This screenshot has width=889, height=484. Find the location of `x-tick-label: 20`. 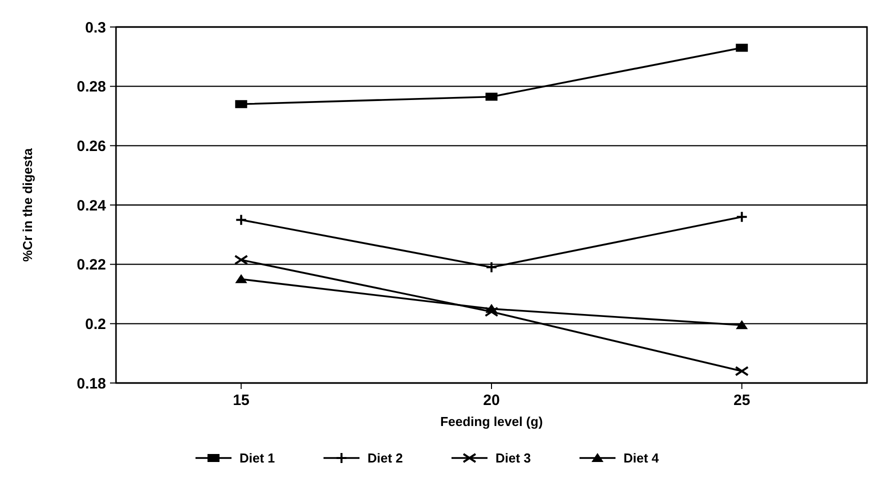

x-tick-label: 20 is located at coordinates (491, 400).